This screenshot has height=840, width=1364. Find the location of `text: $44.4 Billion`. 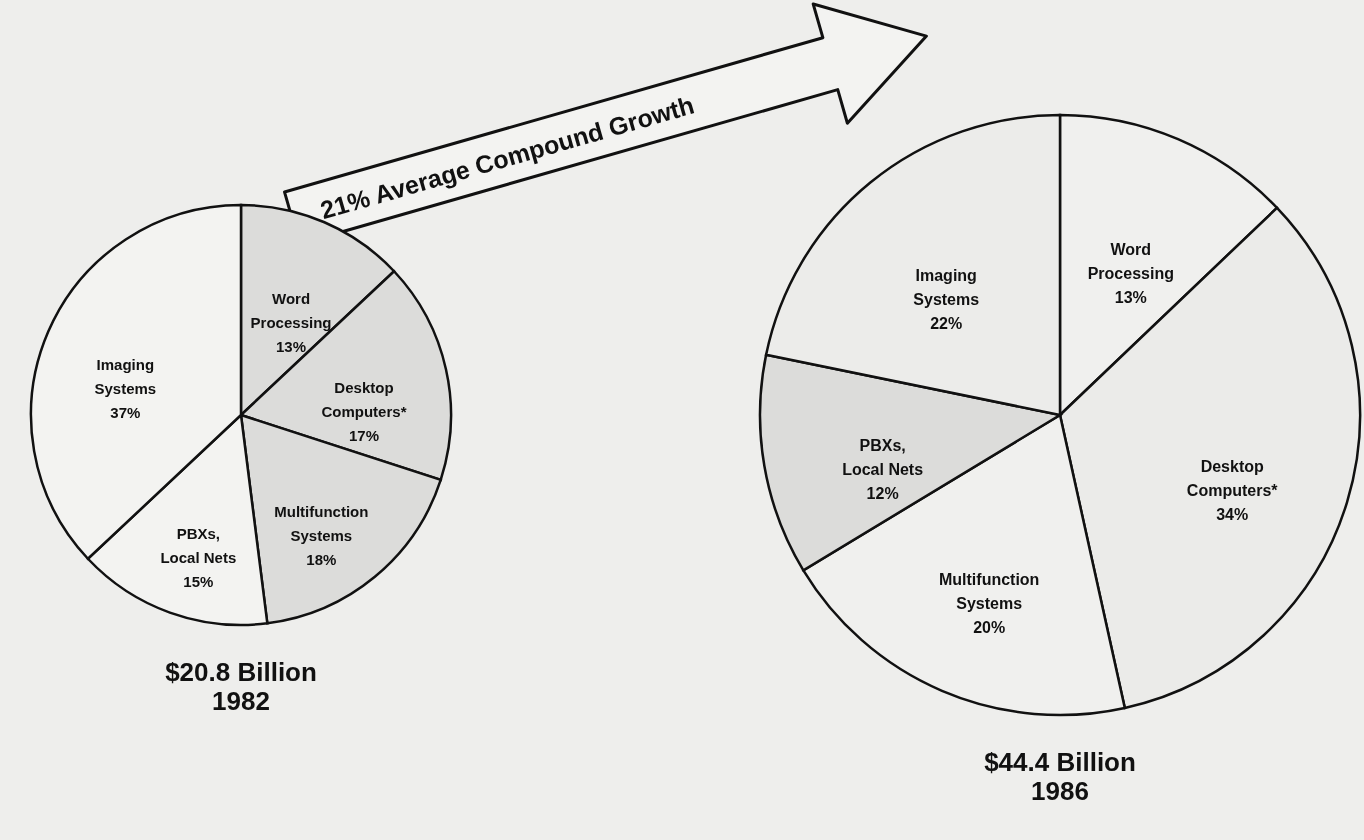

text: $44.4 Billion is located at coordinates (1060, 762).